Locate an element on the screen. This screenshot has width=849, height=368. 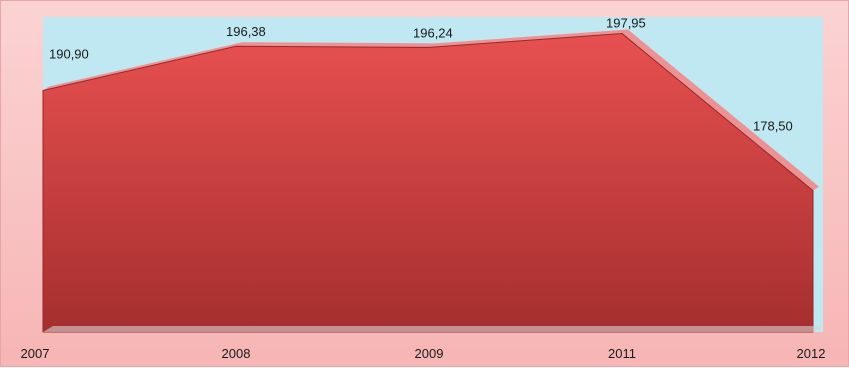
x-tick-label: 2011 is located at coordinates (622, 353).